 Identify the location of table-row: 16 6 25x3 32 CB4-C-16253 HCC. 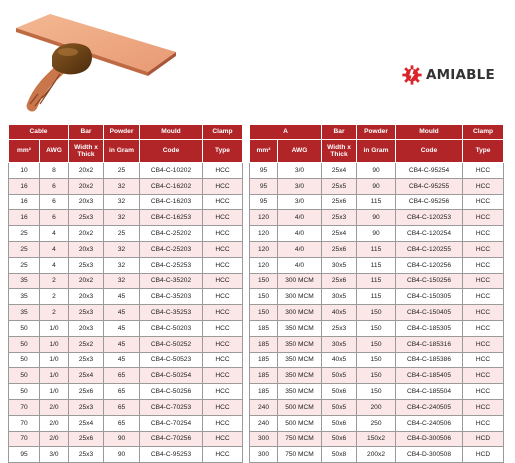
(125, 218).